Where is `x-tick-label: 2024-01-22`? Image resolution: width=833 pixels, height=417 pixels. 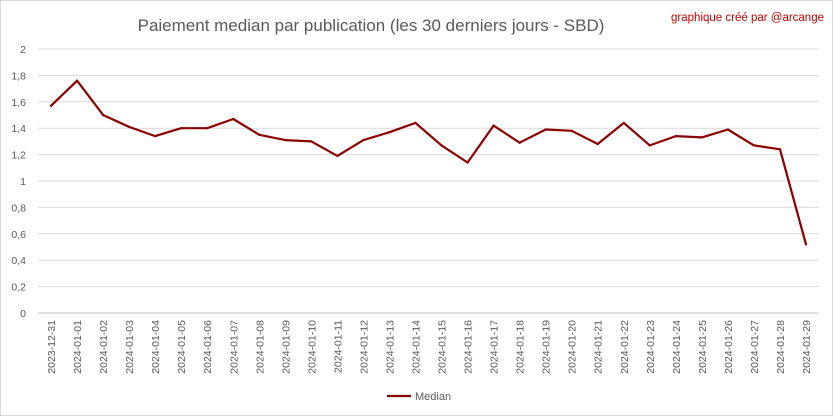 x-tick-label: 2024-01-22 is located at coordinates (625, 347).